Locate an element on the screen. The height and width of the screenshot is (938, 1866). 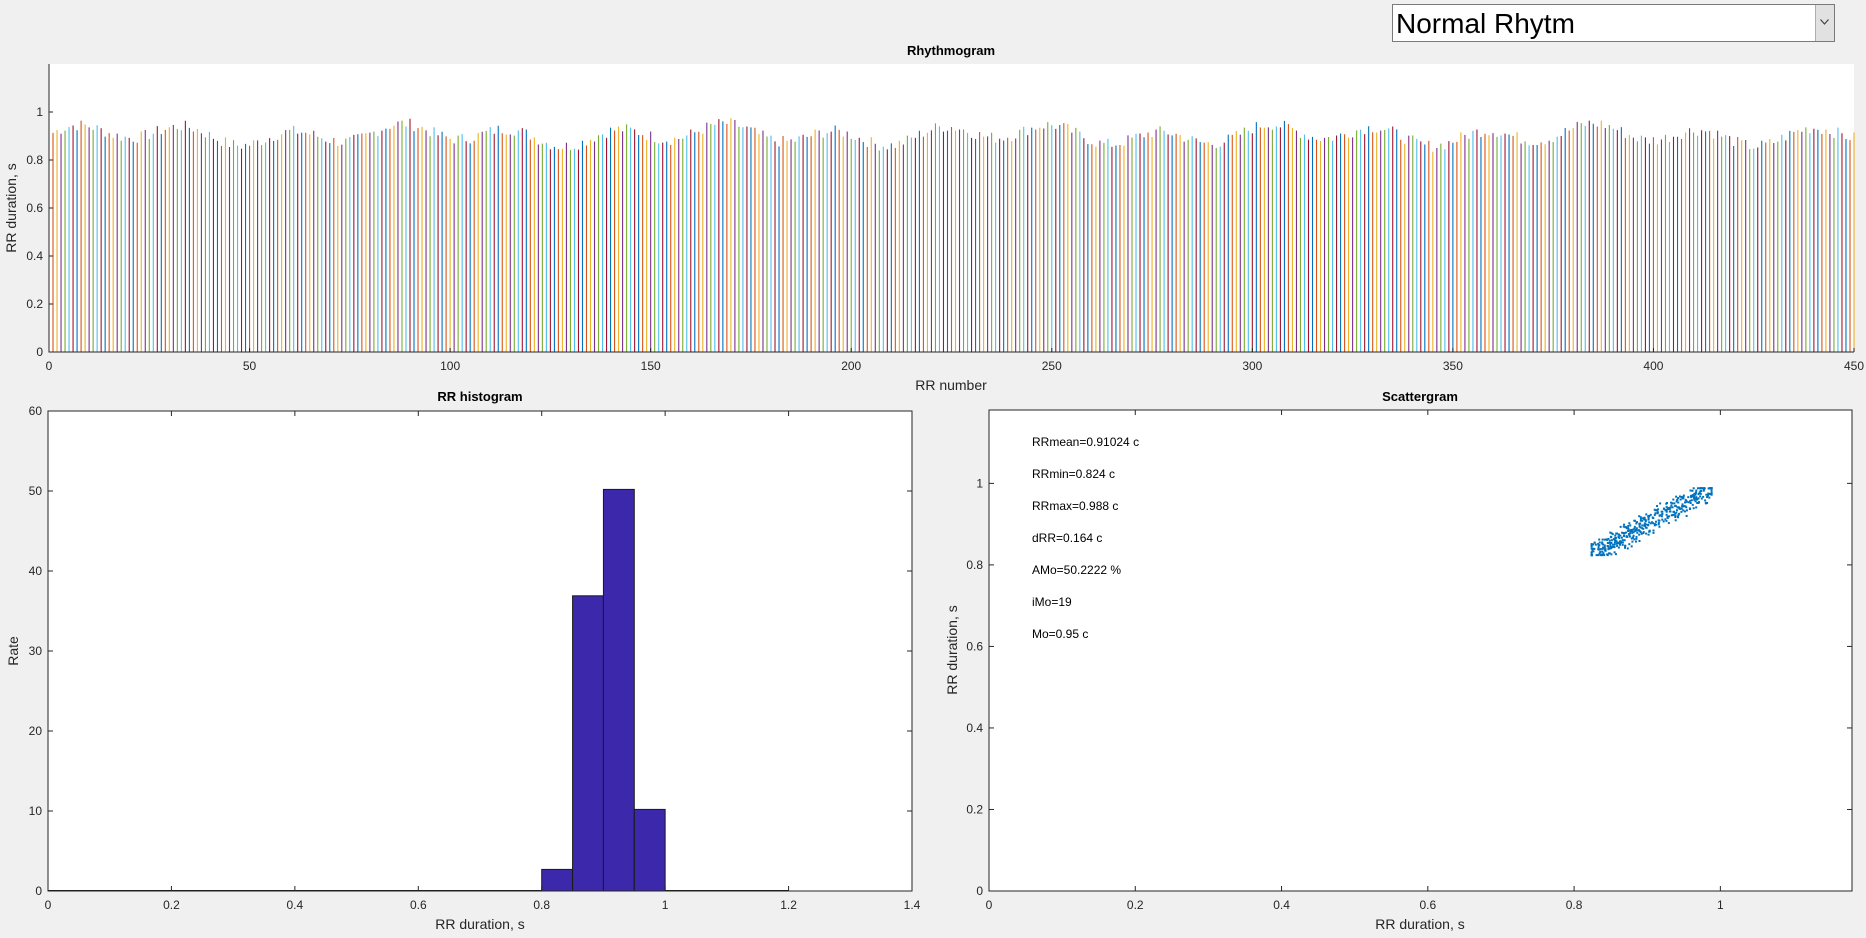
rhythmogram-ytick-label: 1 is located at coordinates (39, 112).